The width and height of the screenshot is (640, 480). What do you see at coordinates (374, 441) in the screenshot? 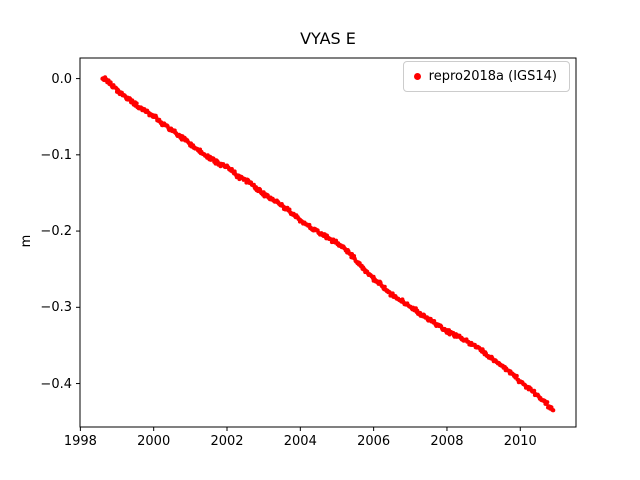
I see `x-tick-label: 2006` at bounding box center [374, 441].